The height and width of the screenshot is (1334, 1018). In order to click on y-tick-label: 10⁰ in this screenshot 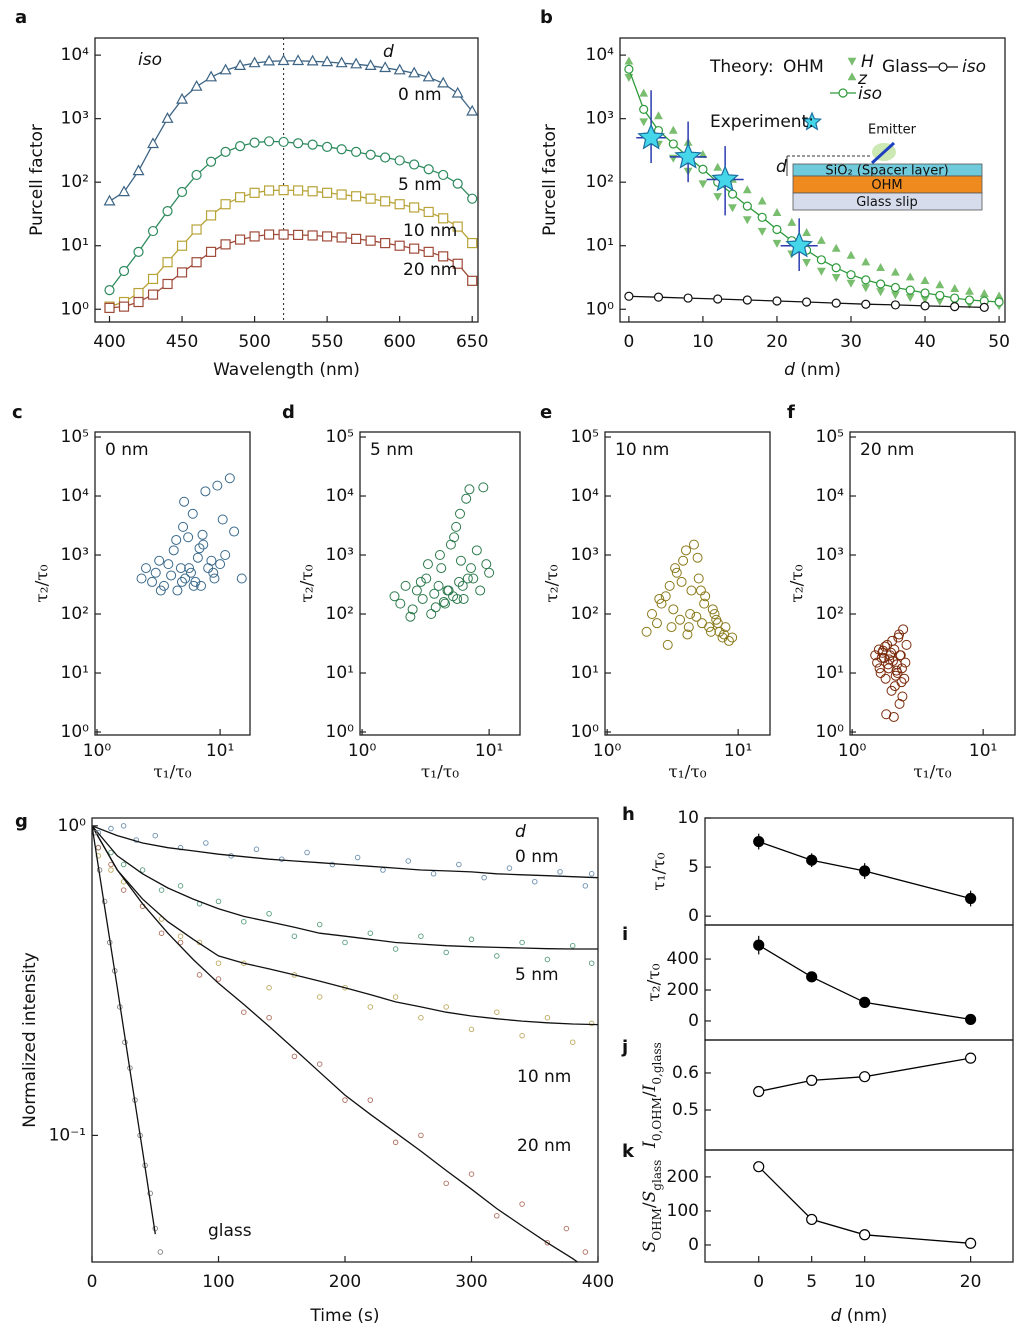, I will do `click(585, 732)`.